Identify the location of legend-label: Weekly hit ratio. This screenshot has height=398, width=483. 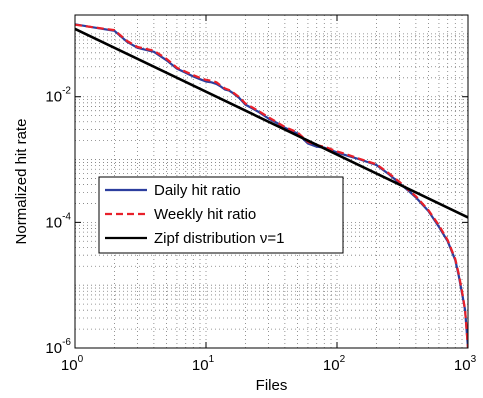
(205, 214).